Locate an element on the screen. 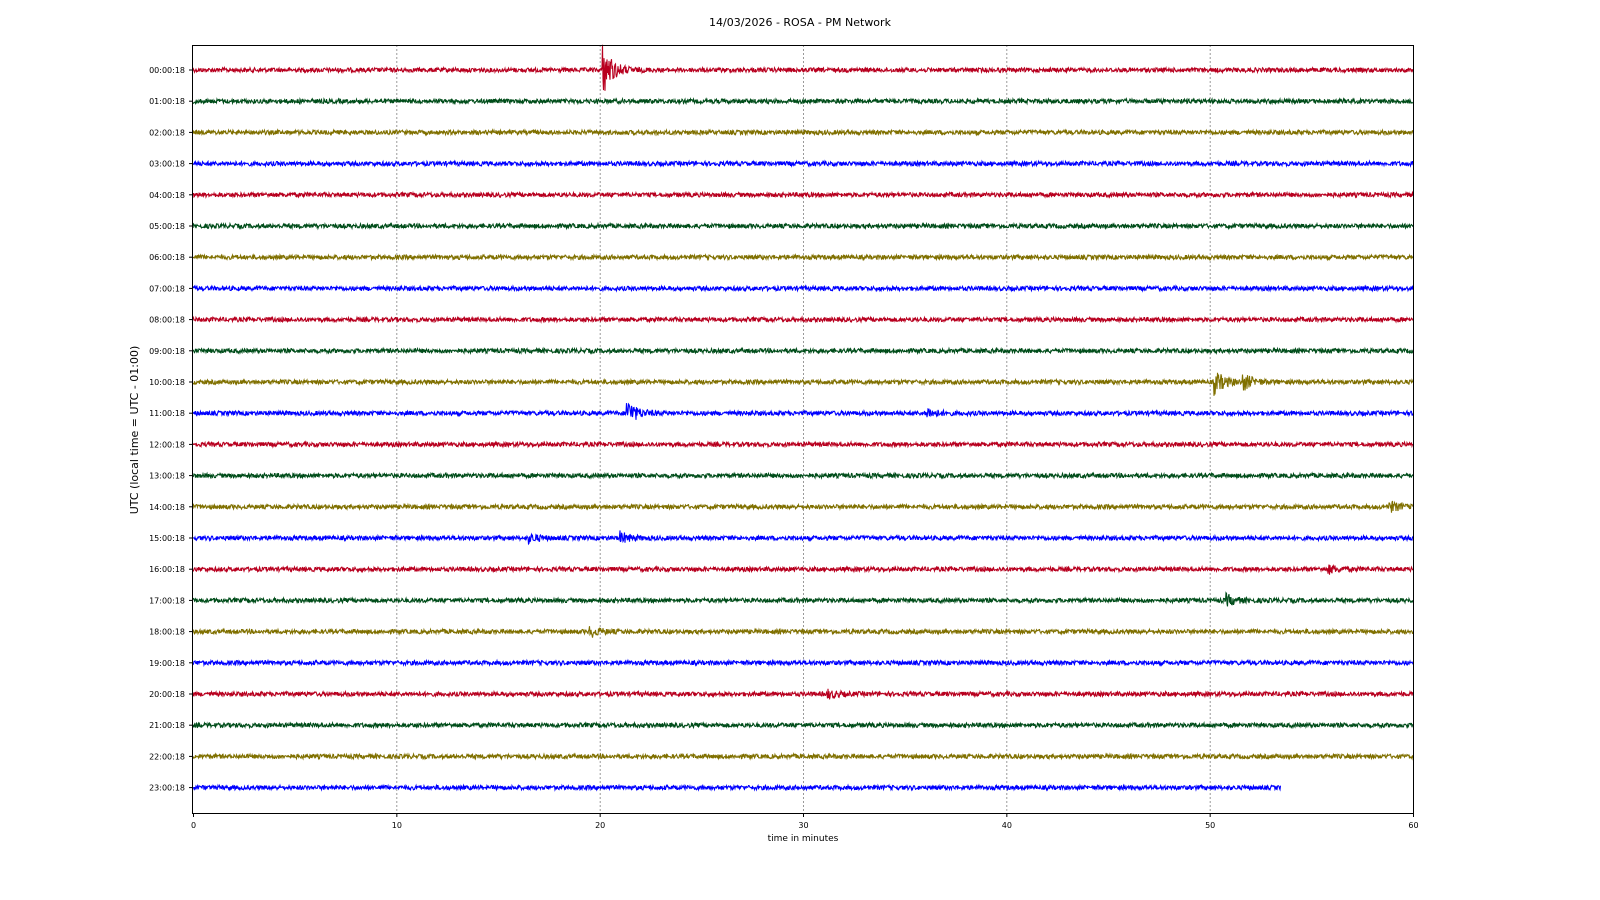 The image size is (1600, 900). trace-11:00:18 is located at coordinates (803, 411).